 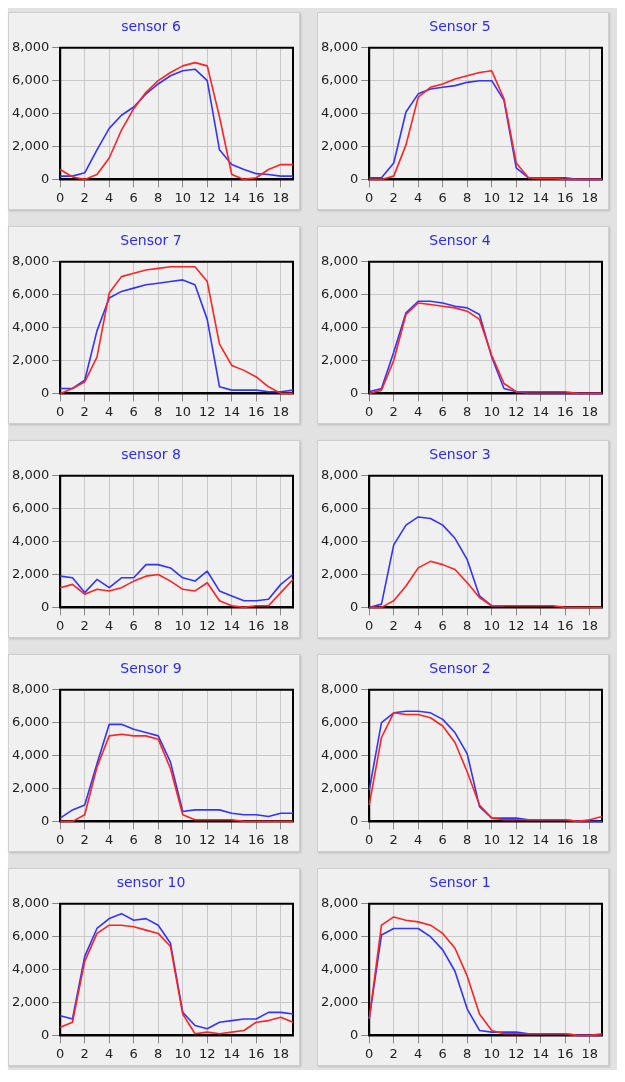 What do you see at coordinates (460, 26) in the screenshot?
I see `chart-title: Sensor 5` at bounding box center [460, 26].